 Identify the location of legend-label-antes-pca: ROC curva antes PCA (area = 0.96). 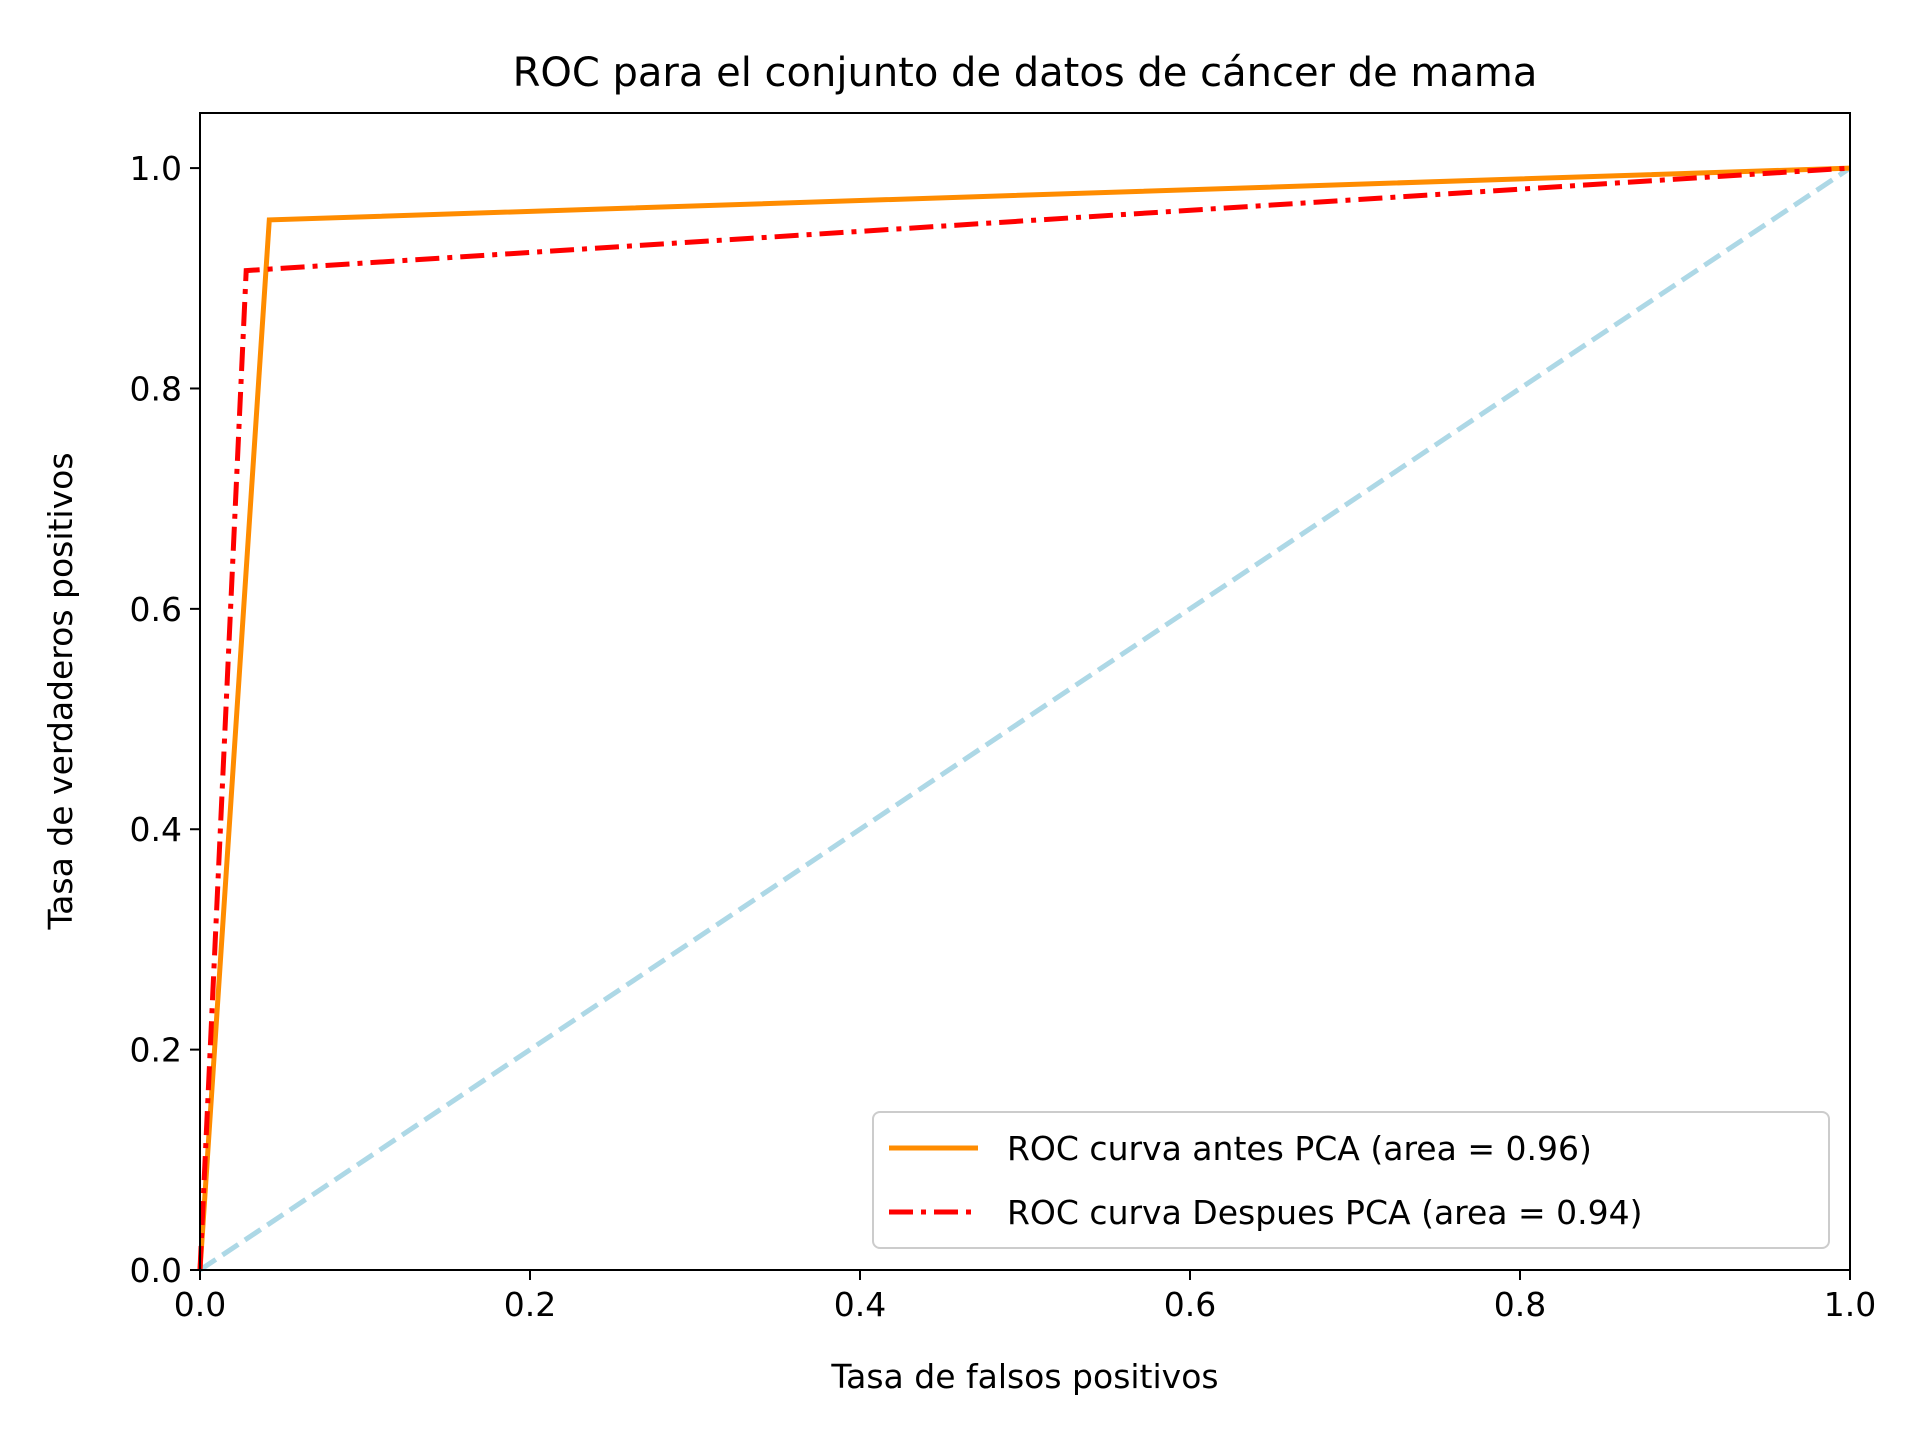
(1299, 1148).